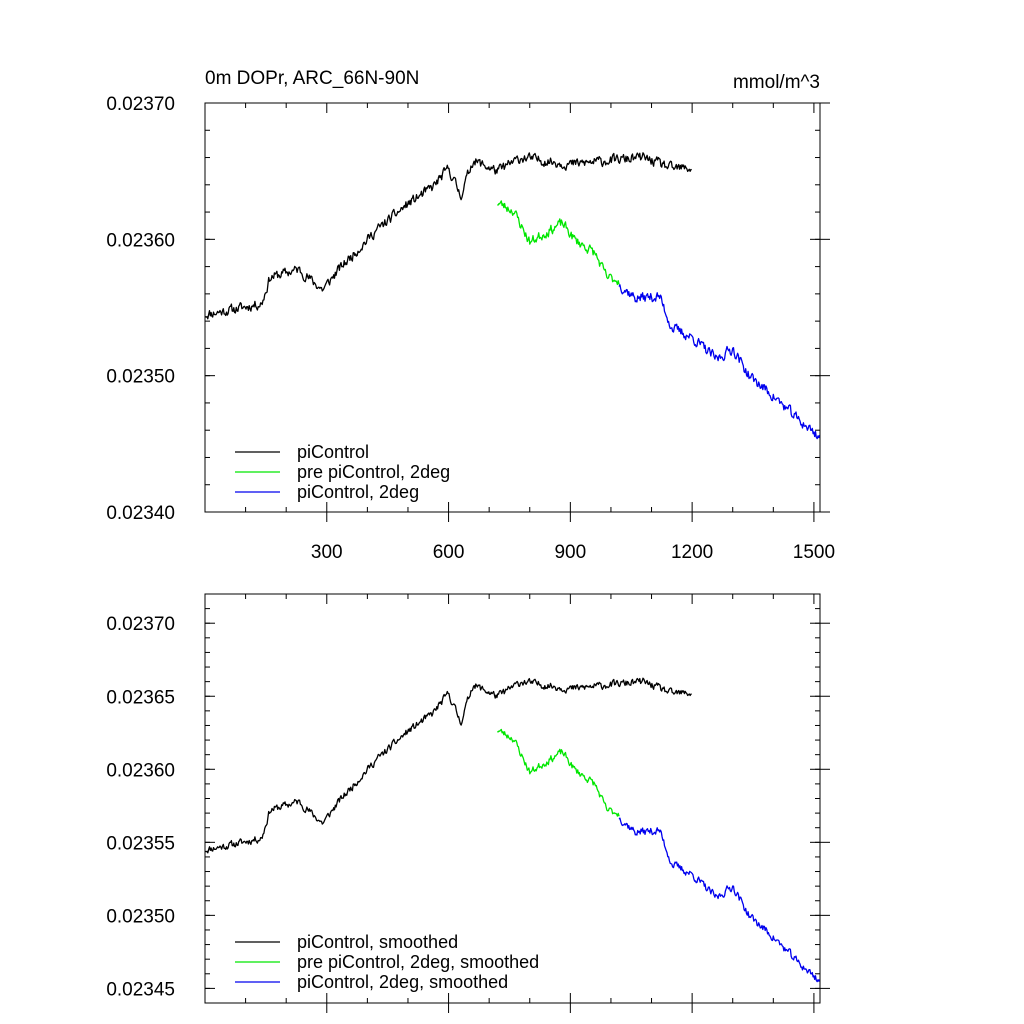  What do you see at coordinates (140, 843) in the screenshot?
I see `y-tick-label: 0.02355` at bounding box center [140, 843].